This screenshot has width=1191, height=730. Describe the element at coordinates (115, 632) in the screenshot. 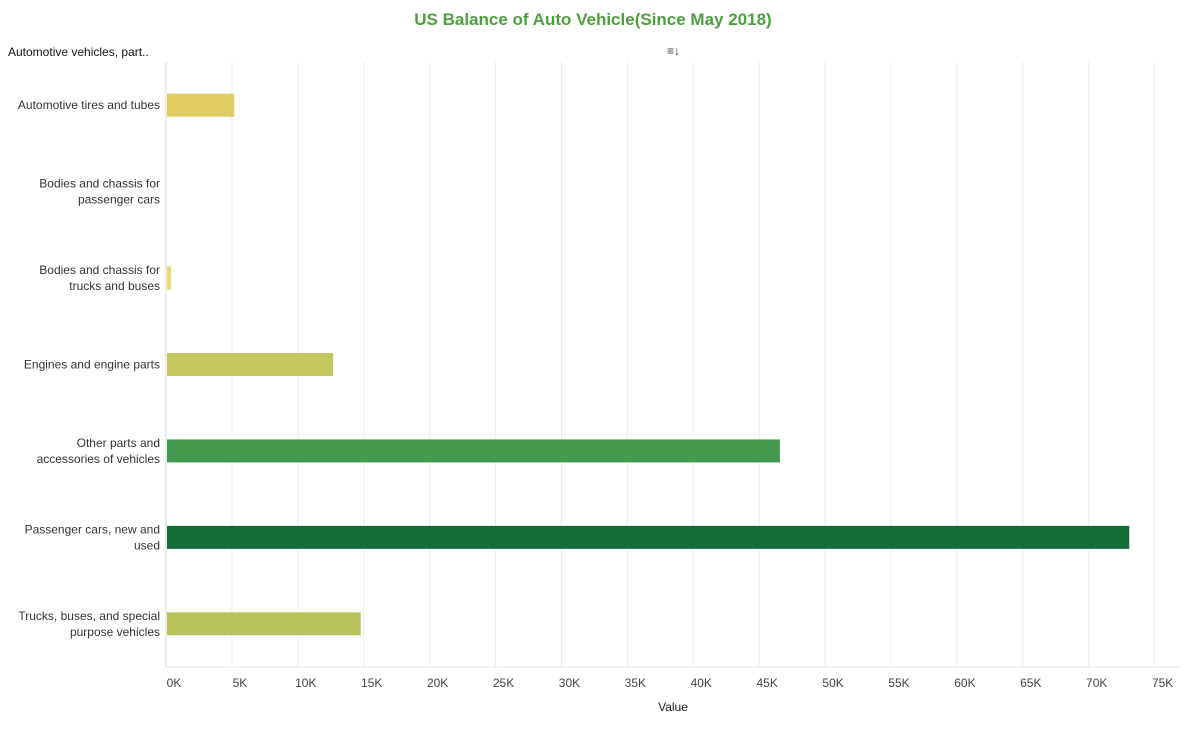

I see `category-label: purpose vehicles` at that location.